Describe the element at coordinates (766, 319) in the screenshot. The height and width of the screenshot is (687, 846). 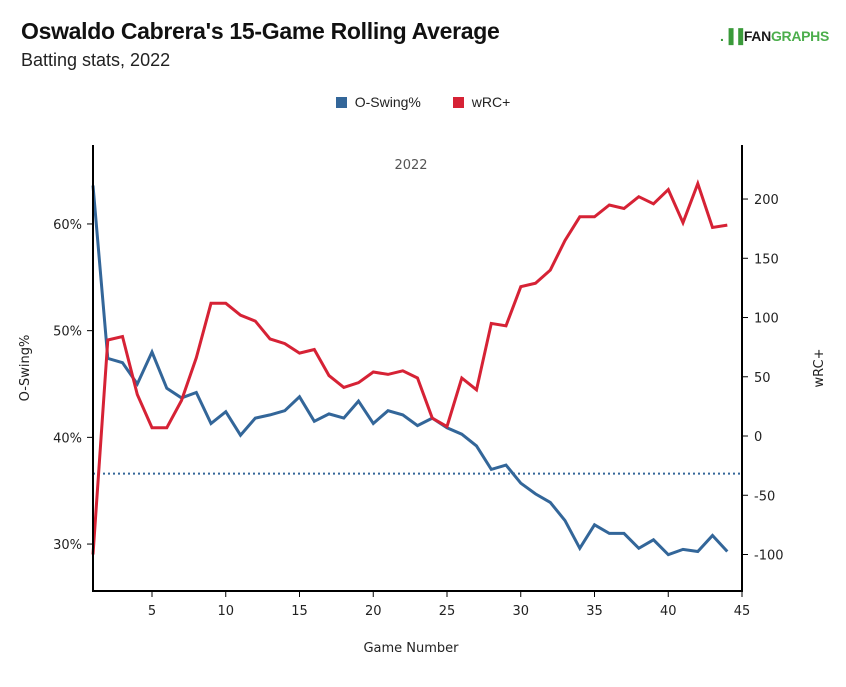
I see `right-y-tick-label: 100` at that location.